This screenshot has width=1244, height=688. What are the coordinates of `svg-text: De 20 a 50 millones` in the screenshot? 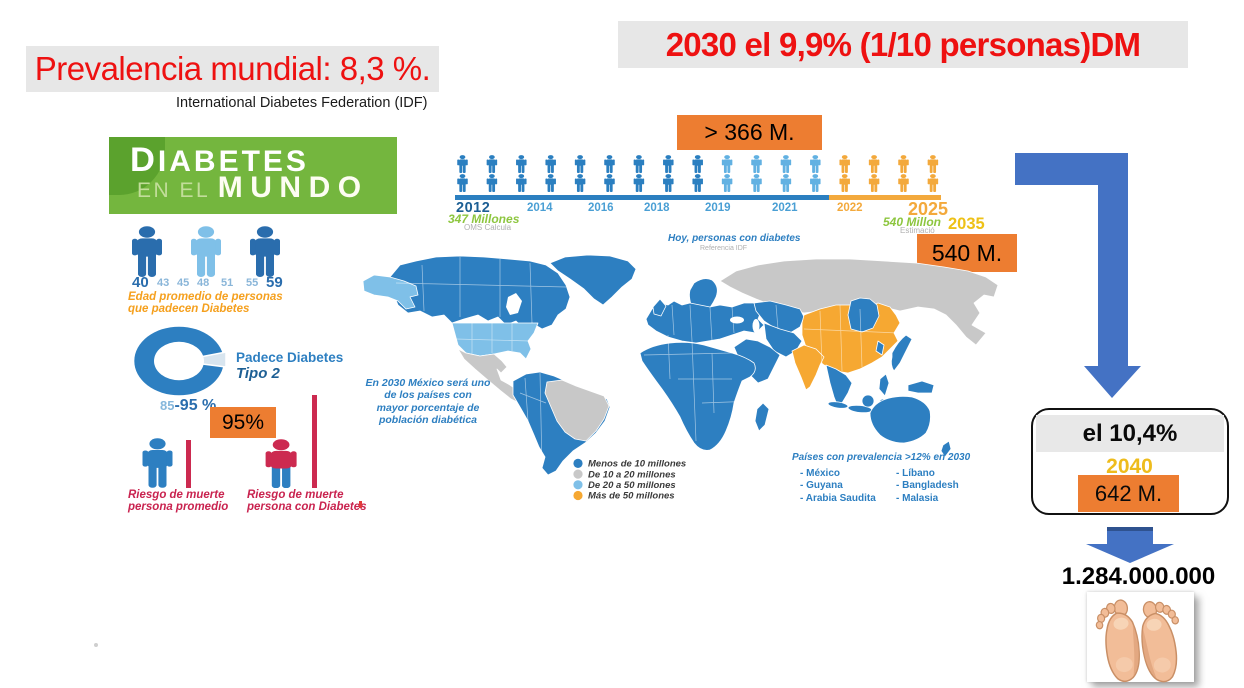 It's located at (632, 485).